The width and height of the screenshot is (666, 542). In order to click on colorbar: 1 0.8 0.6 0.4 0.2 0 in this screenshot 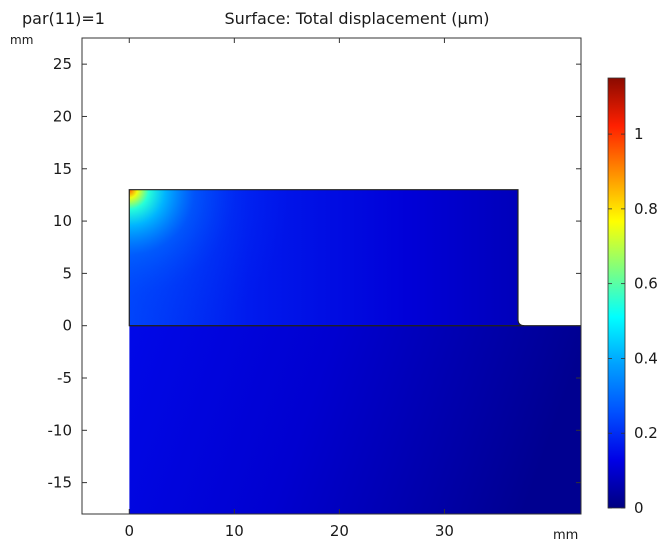, I will do `click(632, 297)`.